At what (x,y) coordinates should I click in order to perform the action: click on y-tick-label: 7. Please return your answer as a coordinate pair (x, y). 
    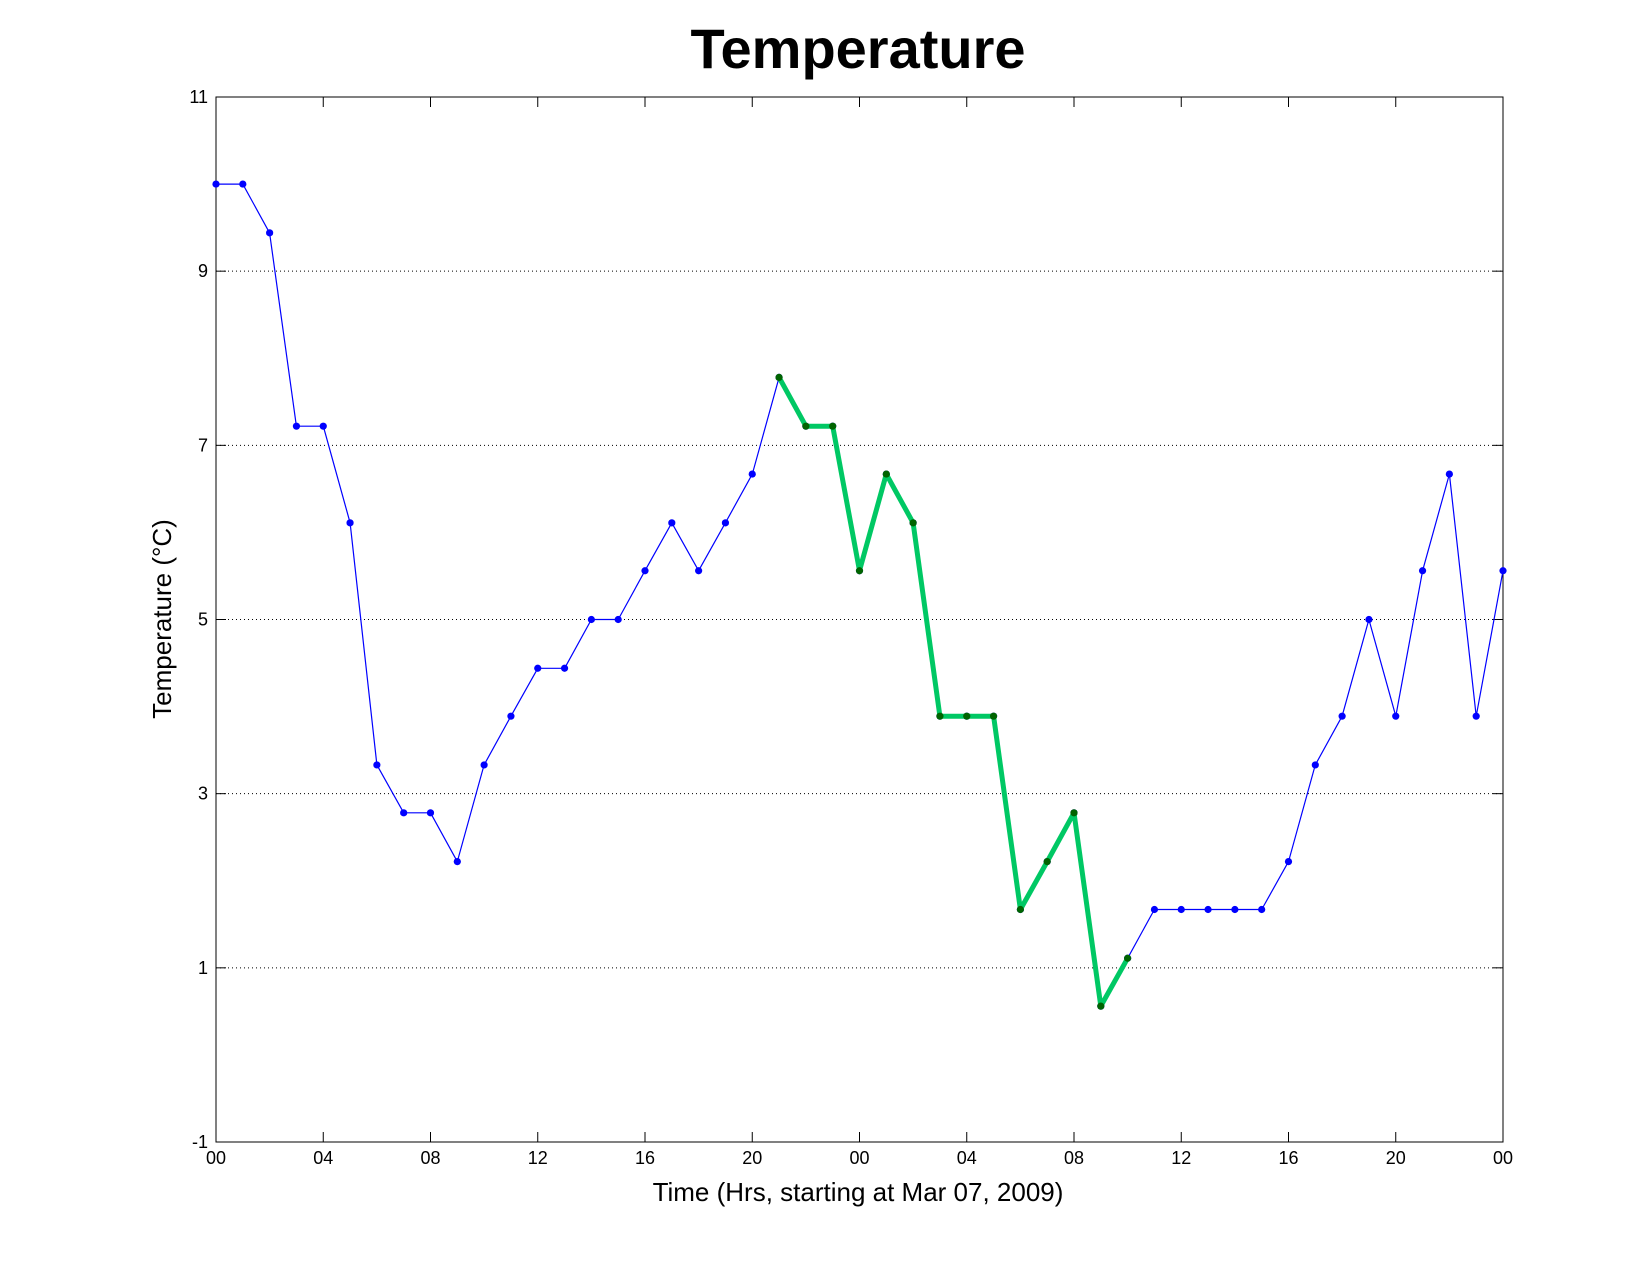
    Looking at the image, I should click on (203, 445).